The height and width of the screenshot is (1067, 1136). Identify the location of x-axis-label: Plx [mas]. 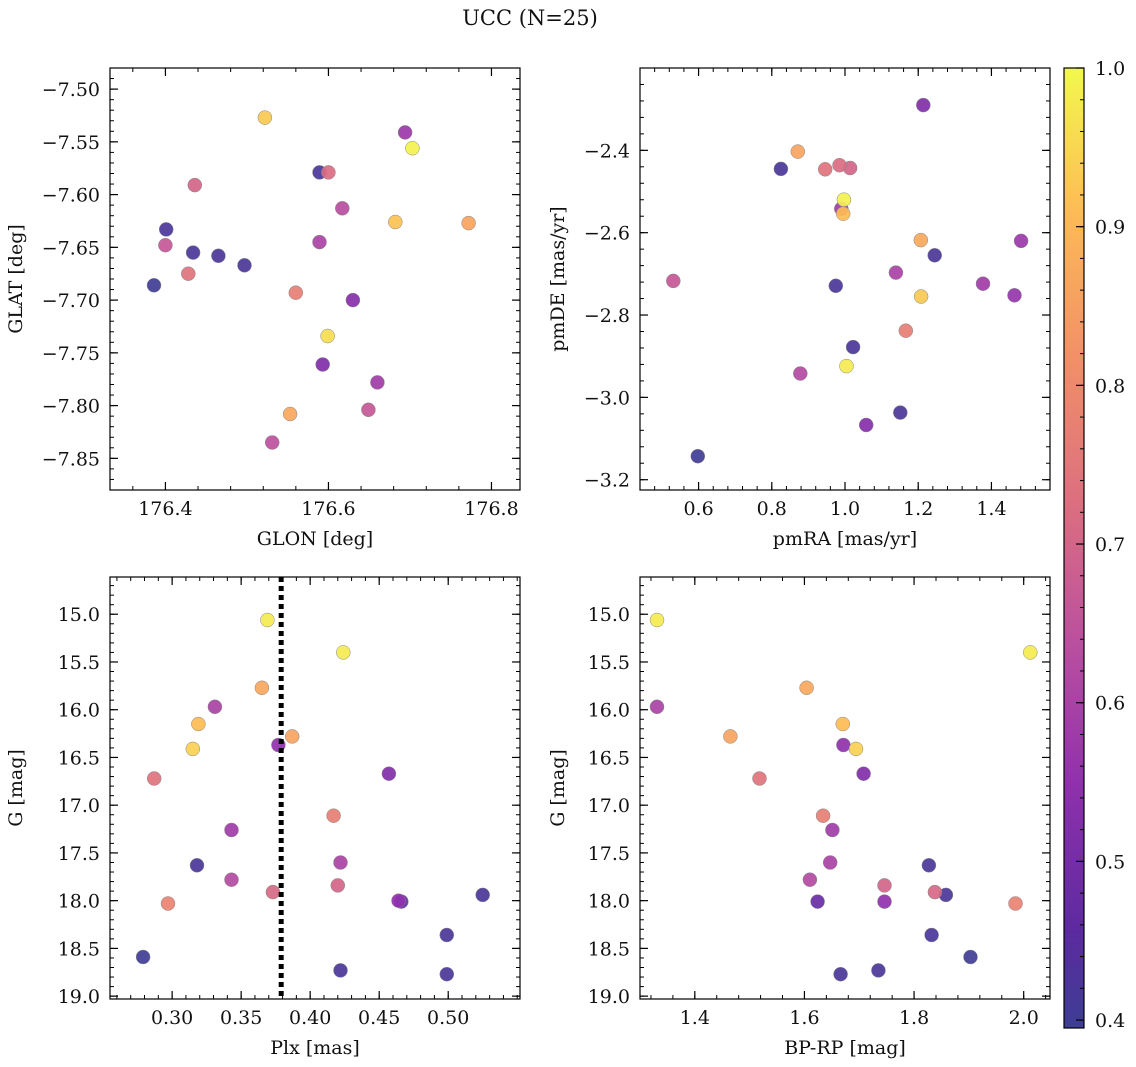
(315, 1048).